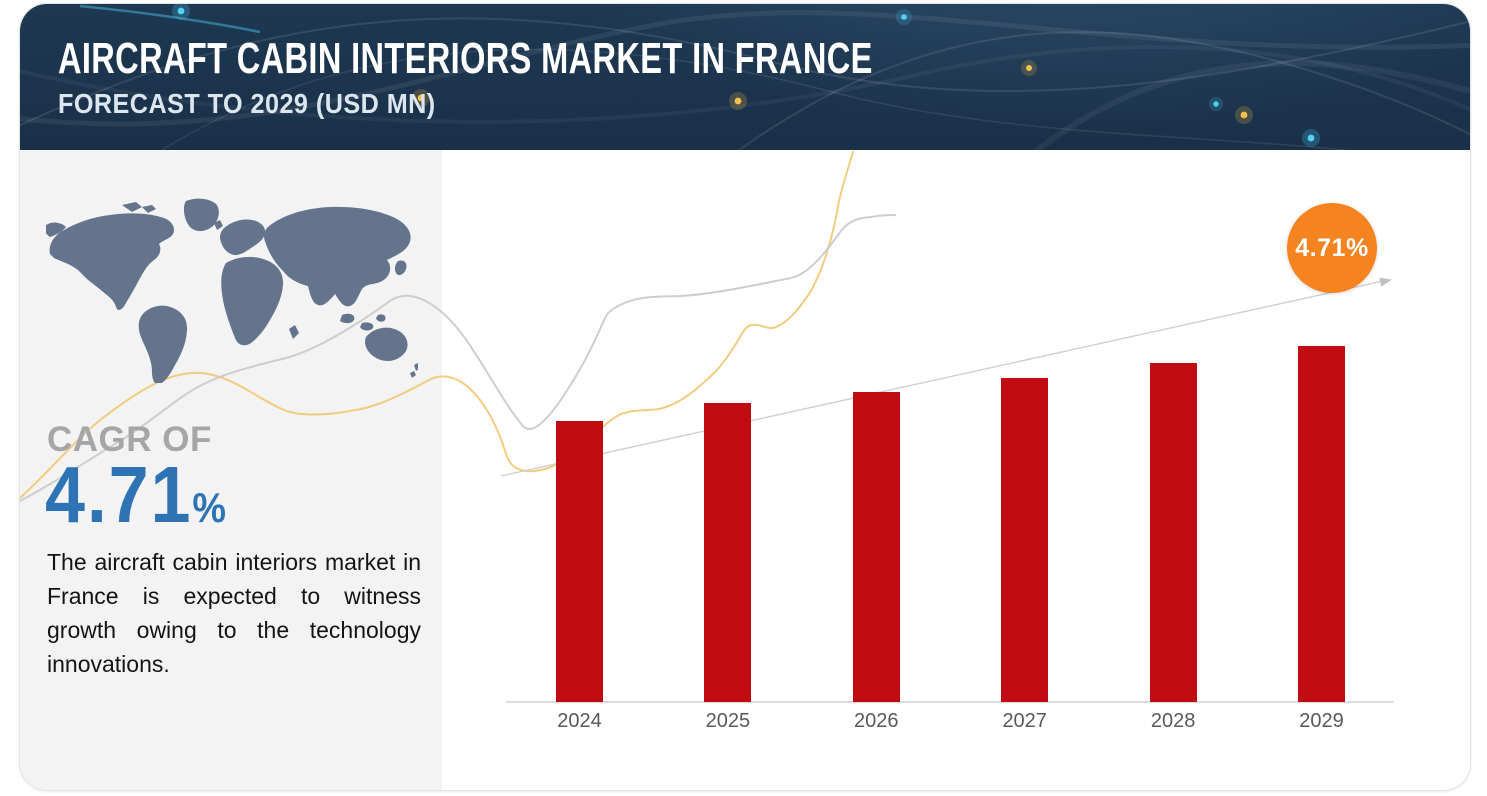  I want to click on cagr-value: 4.71%, so click(135, 495).